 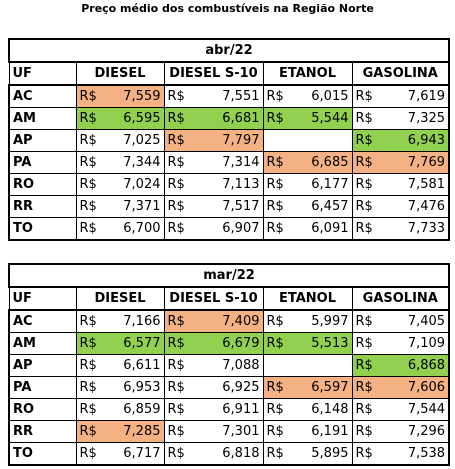 I want to click on price: 7,733, so click(x=426, y=228).